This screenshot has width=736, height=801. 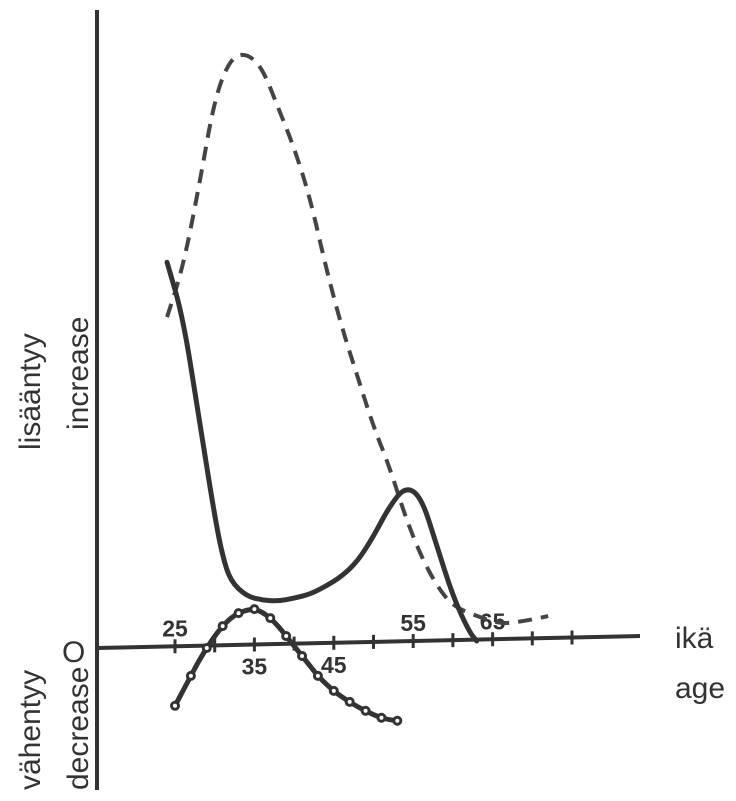 I want to click on x-tick-label-35: 35, so click(x=255, y=667).